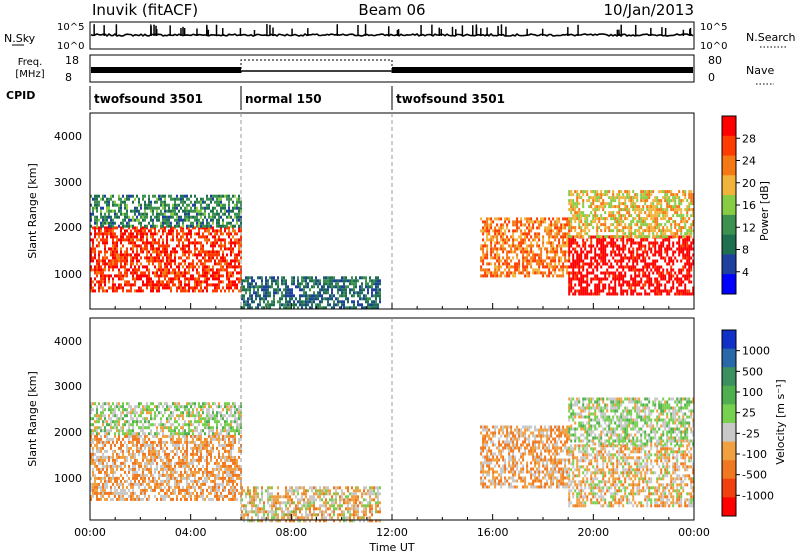  Describe the element at coordinates (745, 272) in the screenshot. I see `colorbar-tick-label: 4` at that location.